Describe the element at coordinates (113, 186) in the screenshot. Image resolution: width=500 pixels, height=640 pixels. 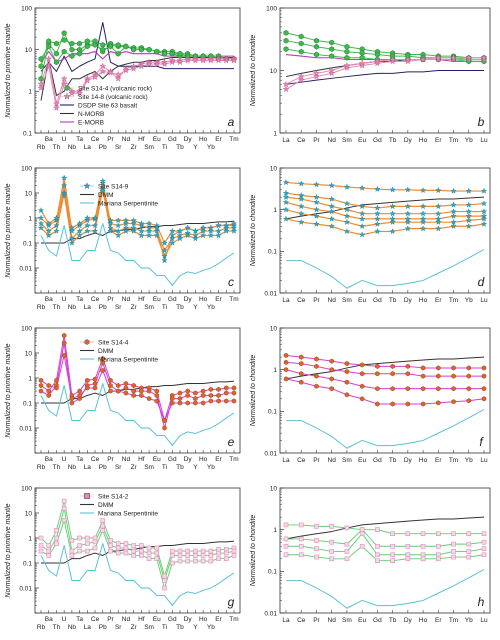
I see `legend-label: Site S14-9` at that location.